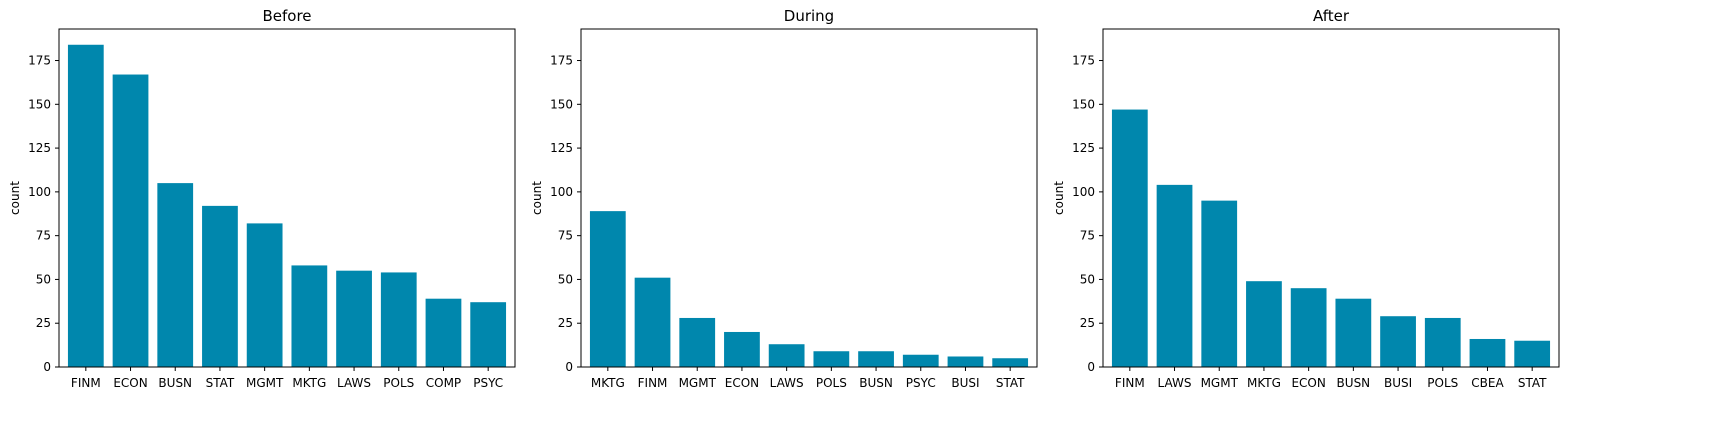 This screenshot has width=1713, height=435. I want to click on x-tick-label: COMP, so click(443, 383).